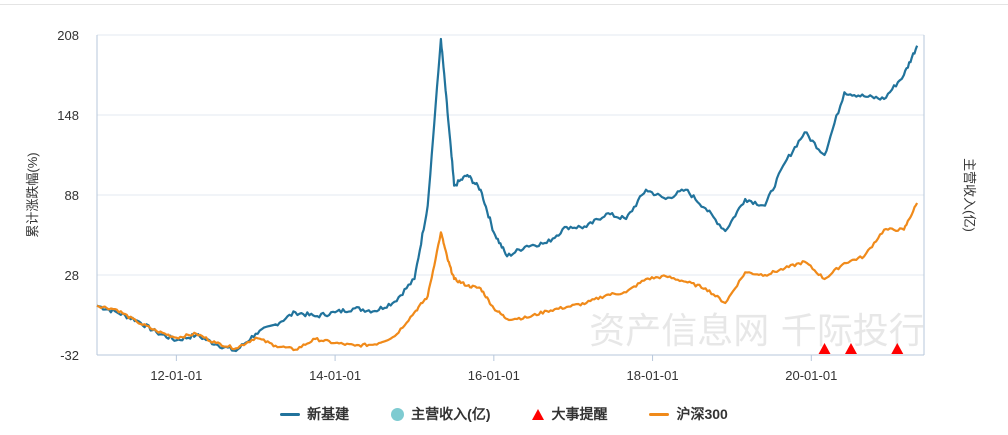  I want to click on legend-swatch-income, so click(398, 414).